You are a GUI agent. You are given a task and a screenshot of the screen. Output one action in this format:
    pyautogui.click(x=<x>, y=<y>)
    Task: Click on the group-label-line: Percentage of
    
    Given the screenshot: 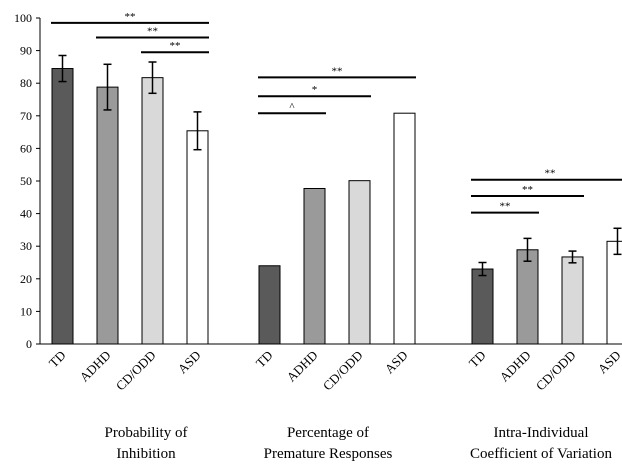 What is the action you would take?
    pyautogui.click(x=328, y=433)
    